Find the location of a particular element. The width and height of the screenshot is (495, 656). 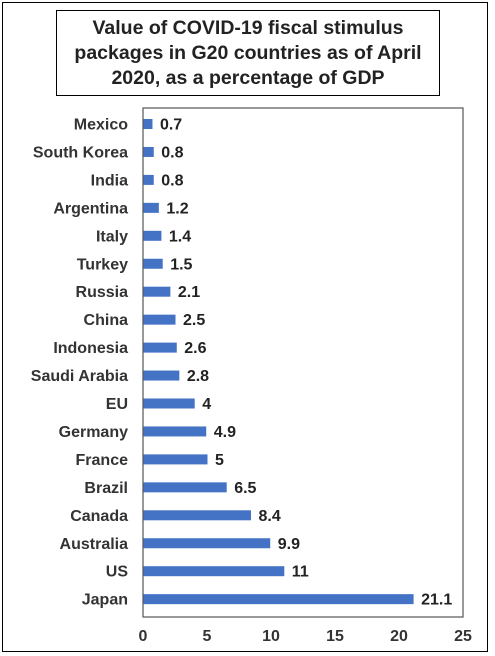

bar-south-korea is located at coordinates (148, 151).